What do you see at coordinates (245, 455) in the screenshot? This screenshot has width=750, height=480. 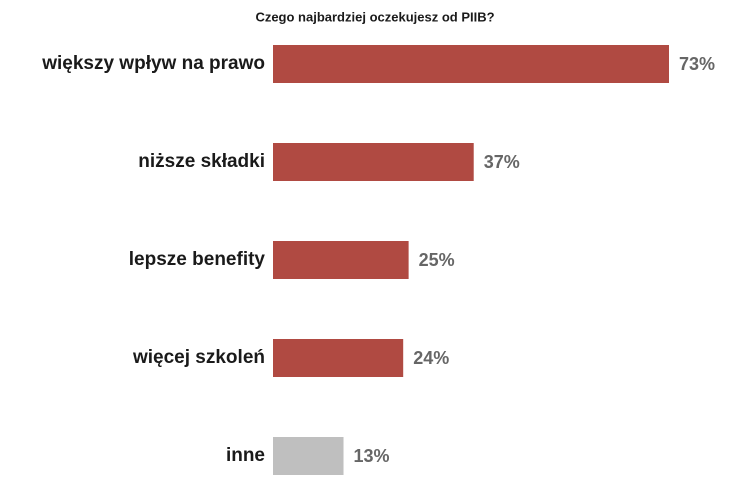 I see `category-label: inne` at bounding box center [245, 455].